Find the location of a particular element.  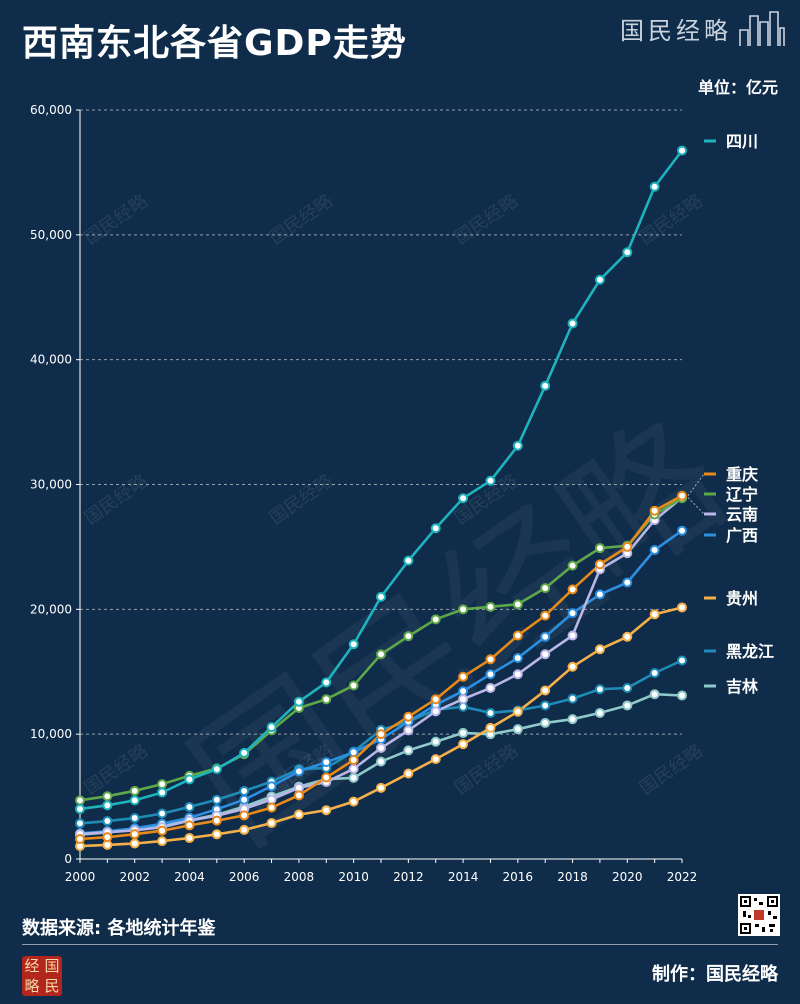

x-tick-label: 2012 is located at coordinates (408, 877).